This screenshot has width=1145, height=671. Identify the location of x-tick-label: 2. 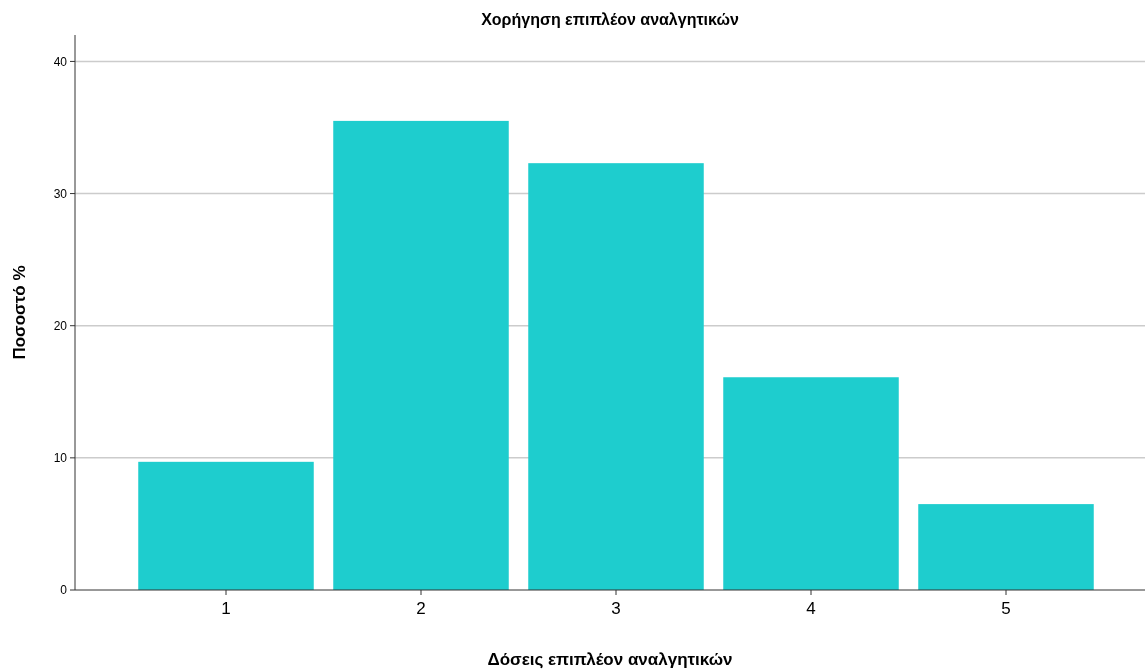
(421, 608).